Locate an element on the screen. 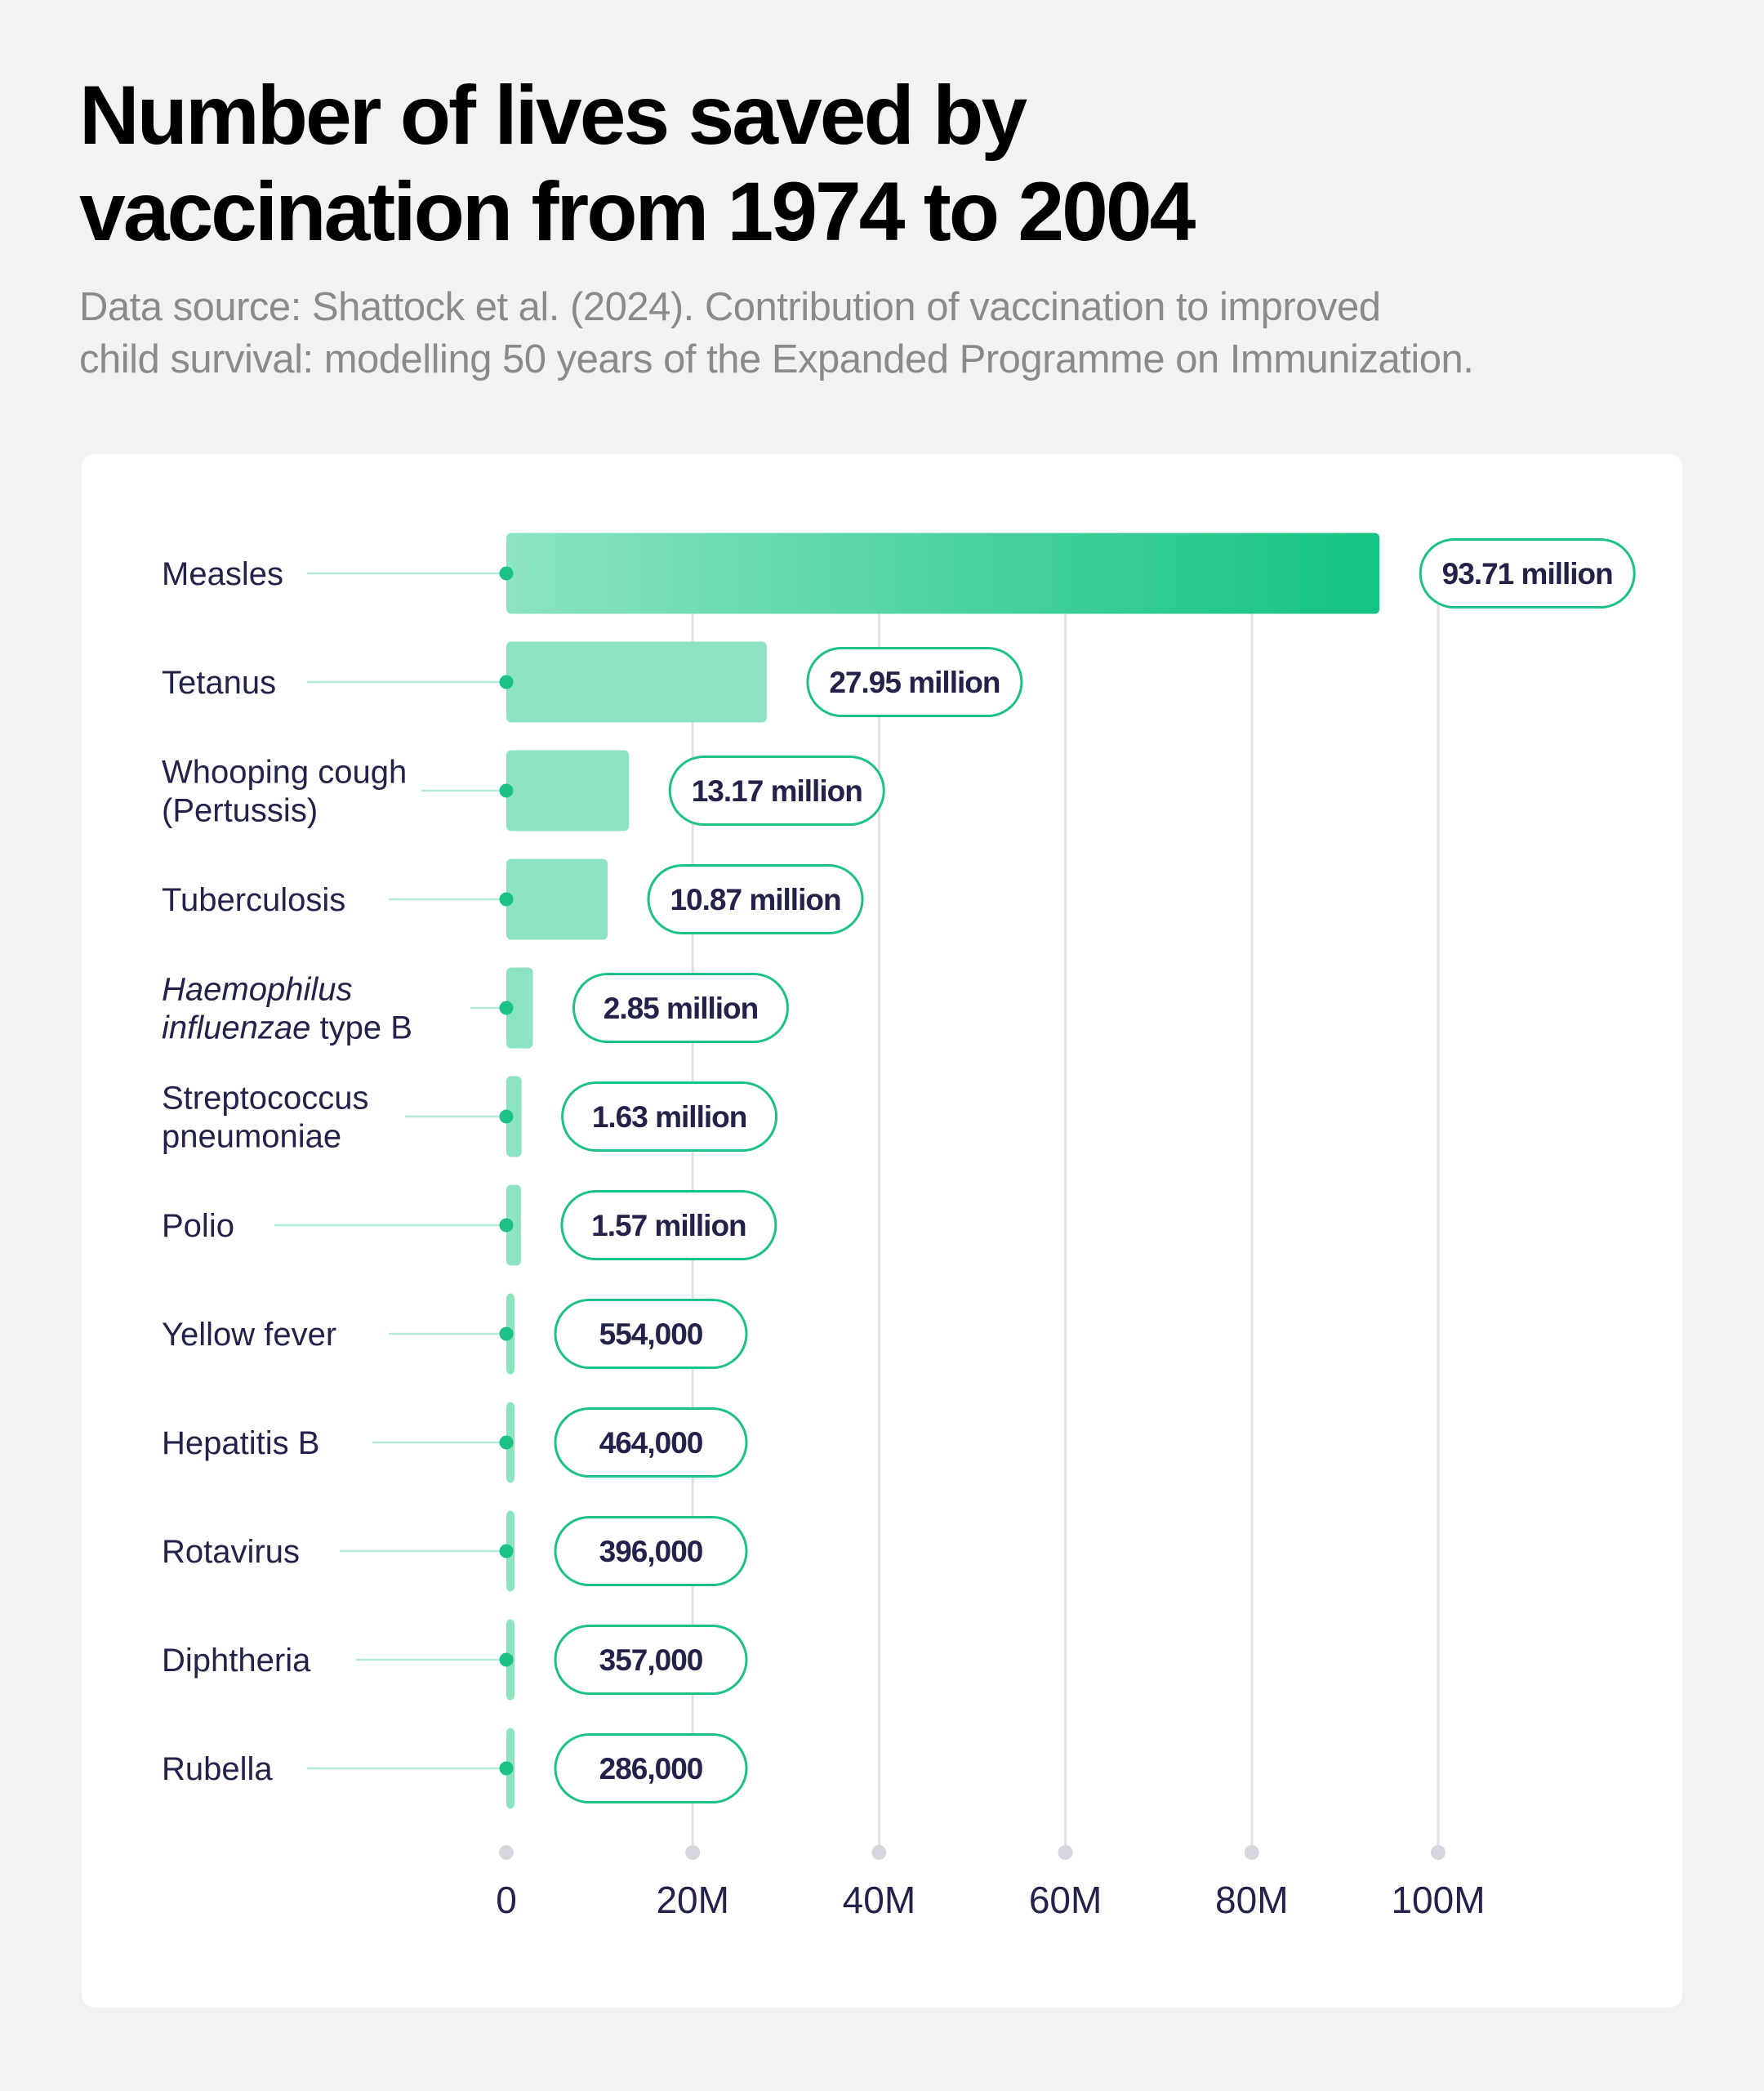 Image resolution: width=1764 pixels, height=2091 pixels. category-label: Haemophilus is located at coordinates (257, 990).